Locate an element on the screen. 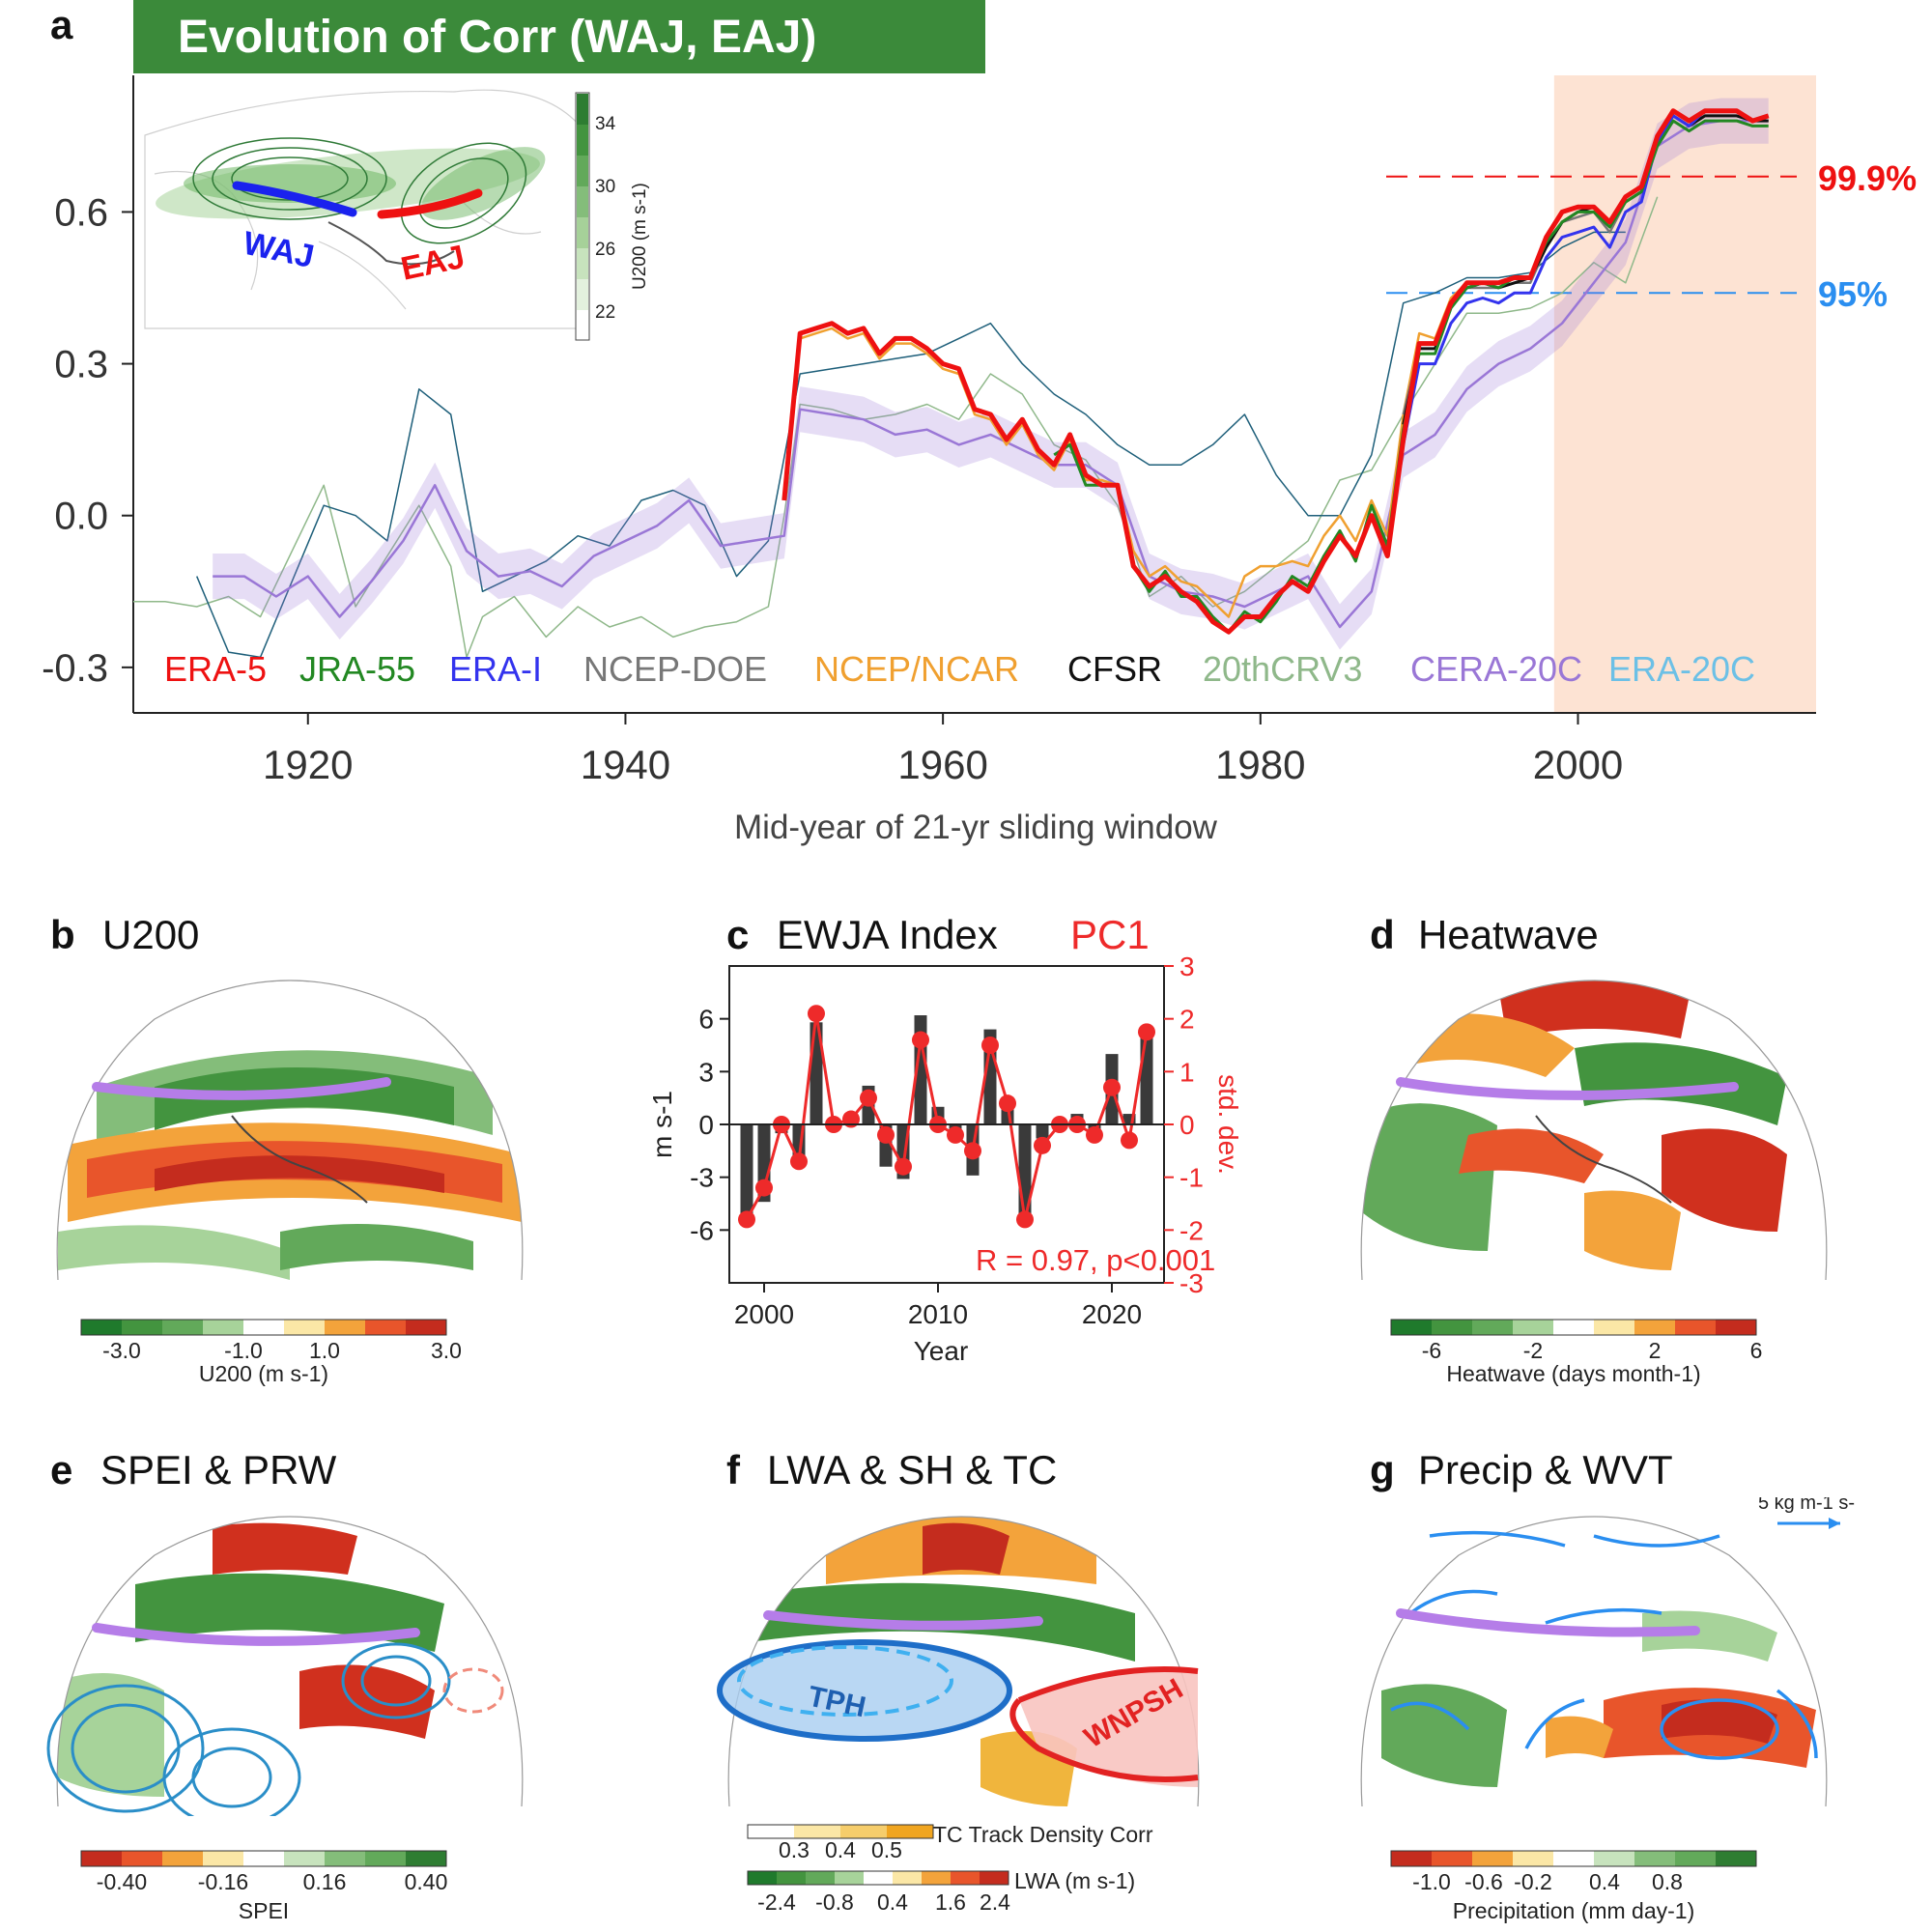 This screenshot has width=1932, height=1932. y-tick-label: -6 is located at coordinates (702, 1230).